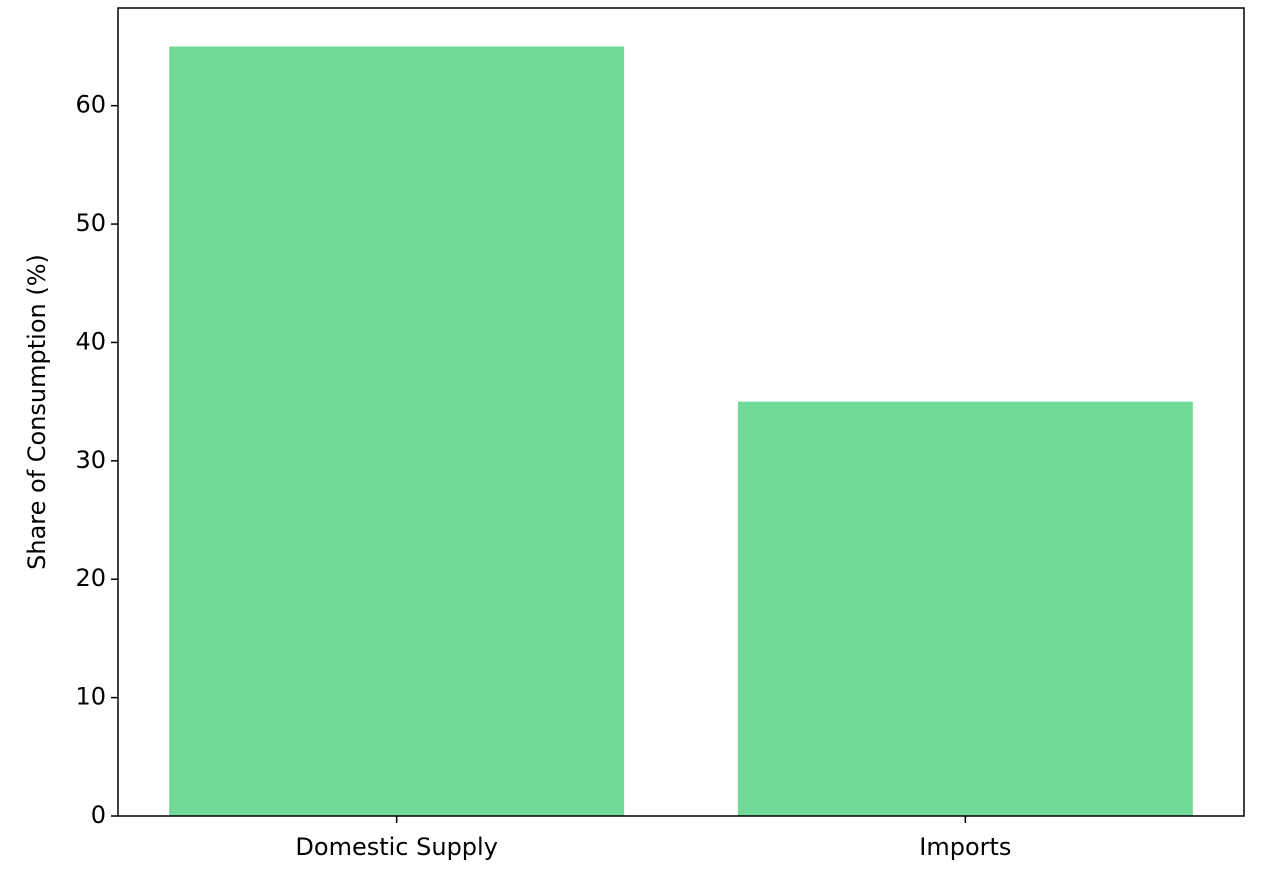  Describe the element at coordinates (396, 847) in the screenshot. I see `x-tick-label: Domestic Supply` at that location.